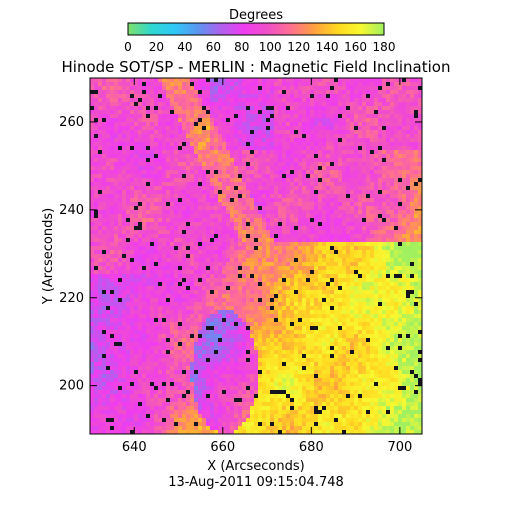 This screenshot has height=512, width=512. What do you see at coordinates (71, 210) in the screenshot?
I see `y-tick-label: 240` at bounding box center [71, 210].